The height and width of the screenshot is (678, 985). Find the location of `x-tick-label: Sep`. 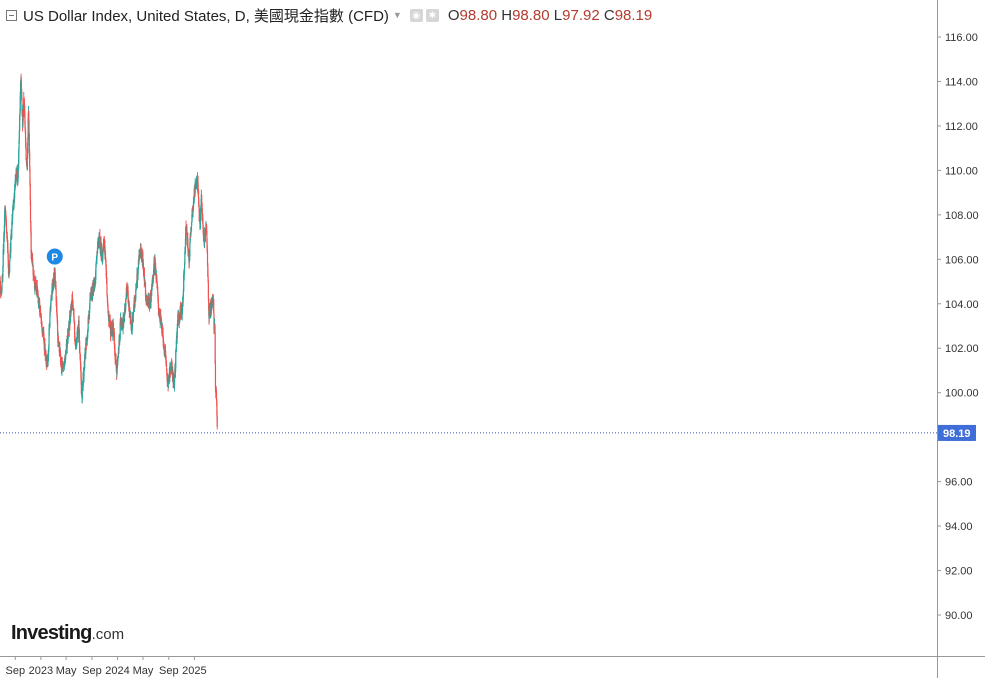

x-tick-label: Sep is located at coordinates (92, 671).